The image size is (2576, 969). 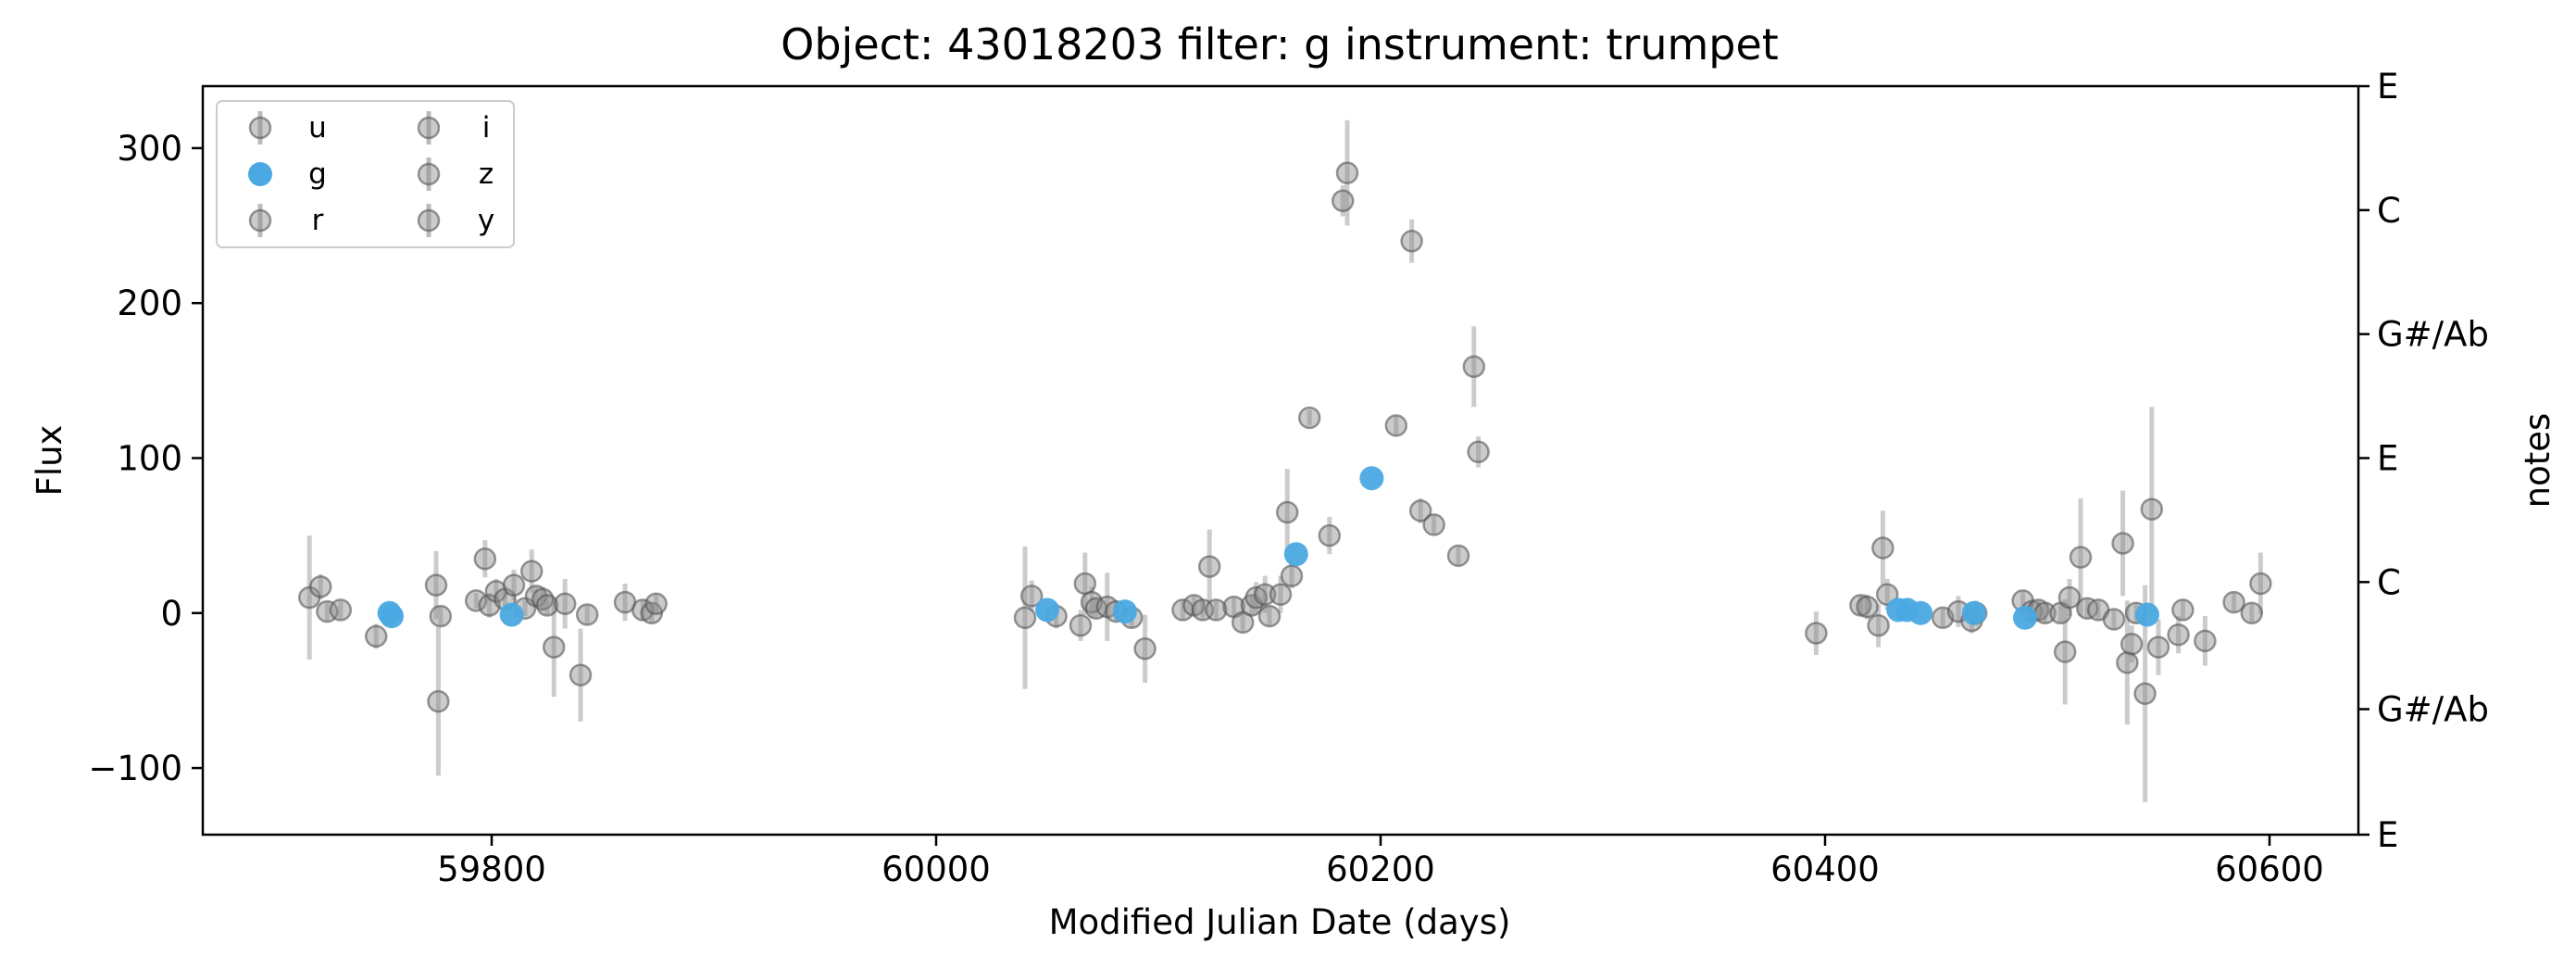 What do you see at coordinates (260, 174) in the screenshot?
I see `legend-marker-g` at bounding box center [260, 174].